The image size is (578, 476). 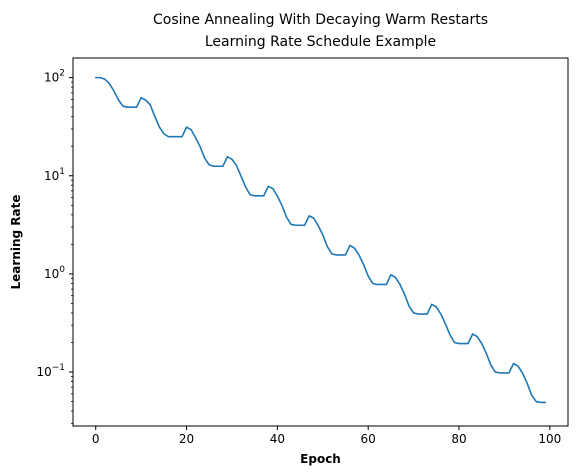 I want to click on chart-title-line-2: Learning Rate Schedule Example, so click(x=320, y=42).